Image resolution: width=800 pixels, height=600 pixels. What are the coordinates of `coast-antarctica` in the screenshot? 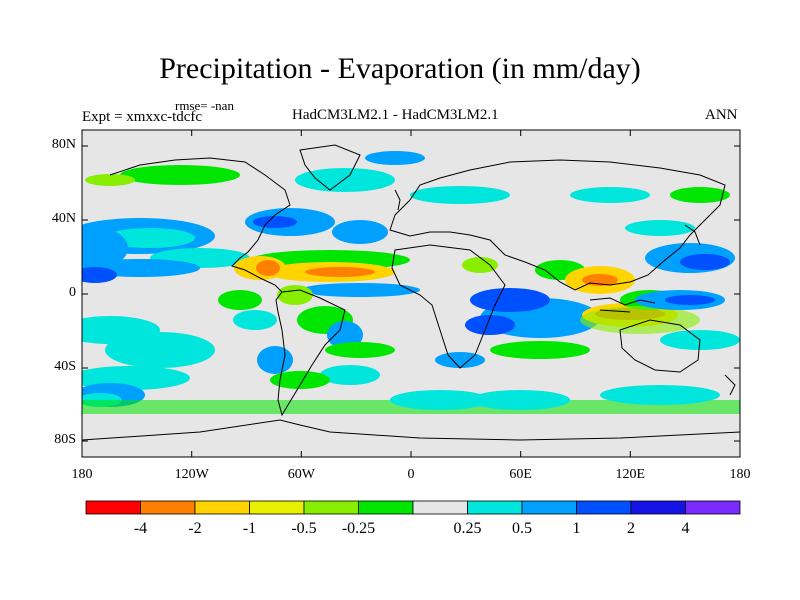 It's located at (411, 430).